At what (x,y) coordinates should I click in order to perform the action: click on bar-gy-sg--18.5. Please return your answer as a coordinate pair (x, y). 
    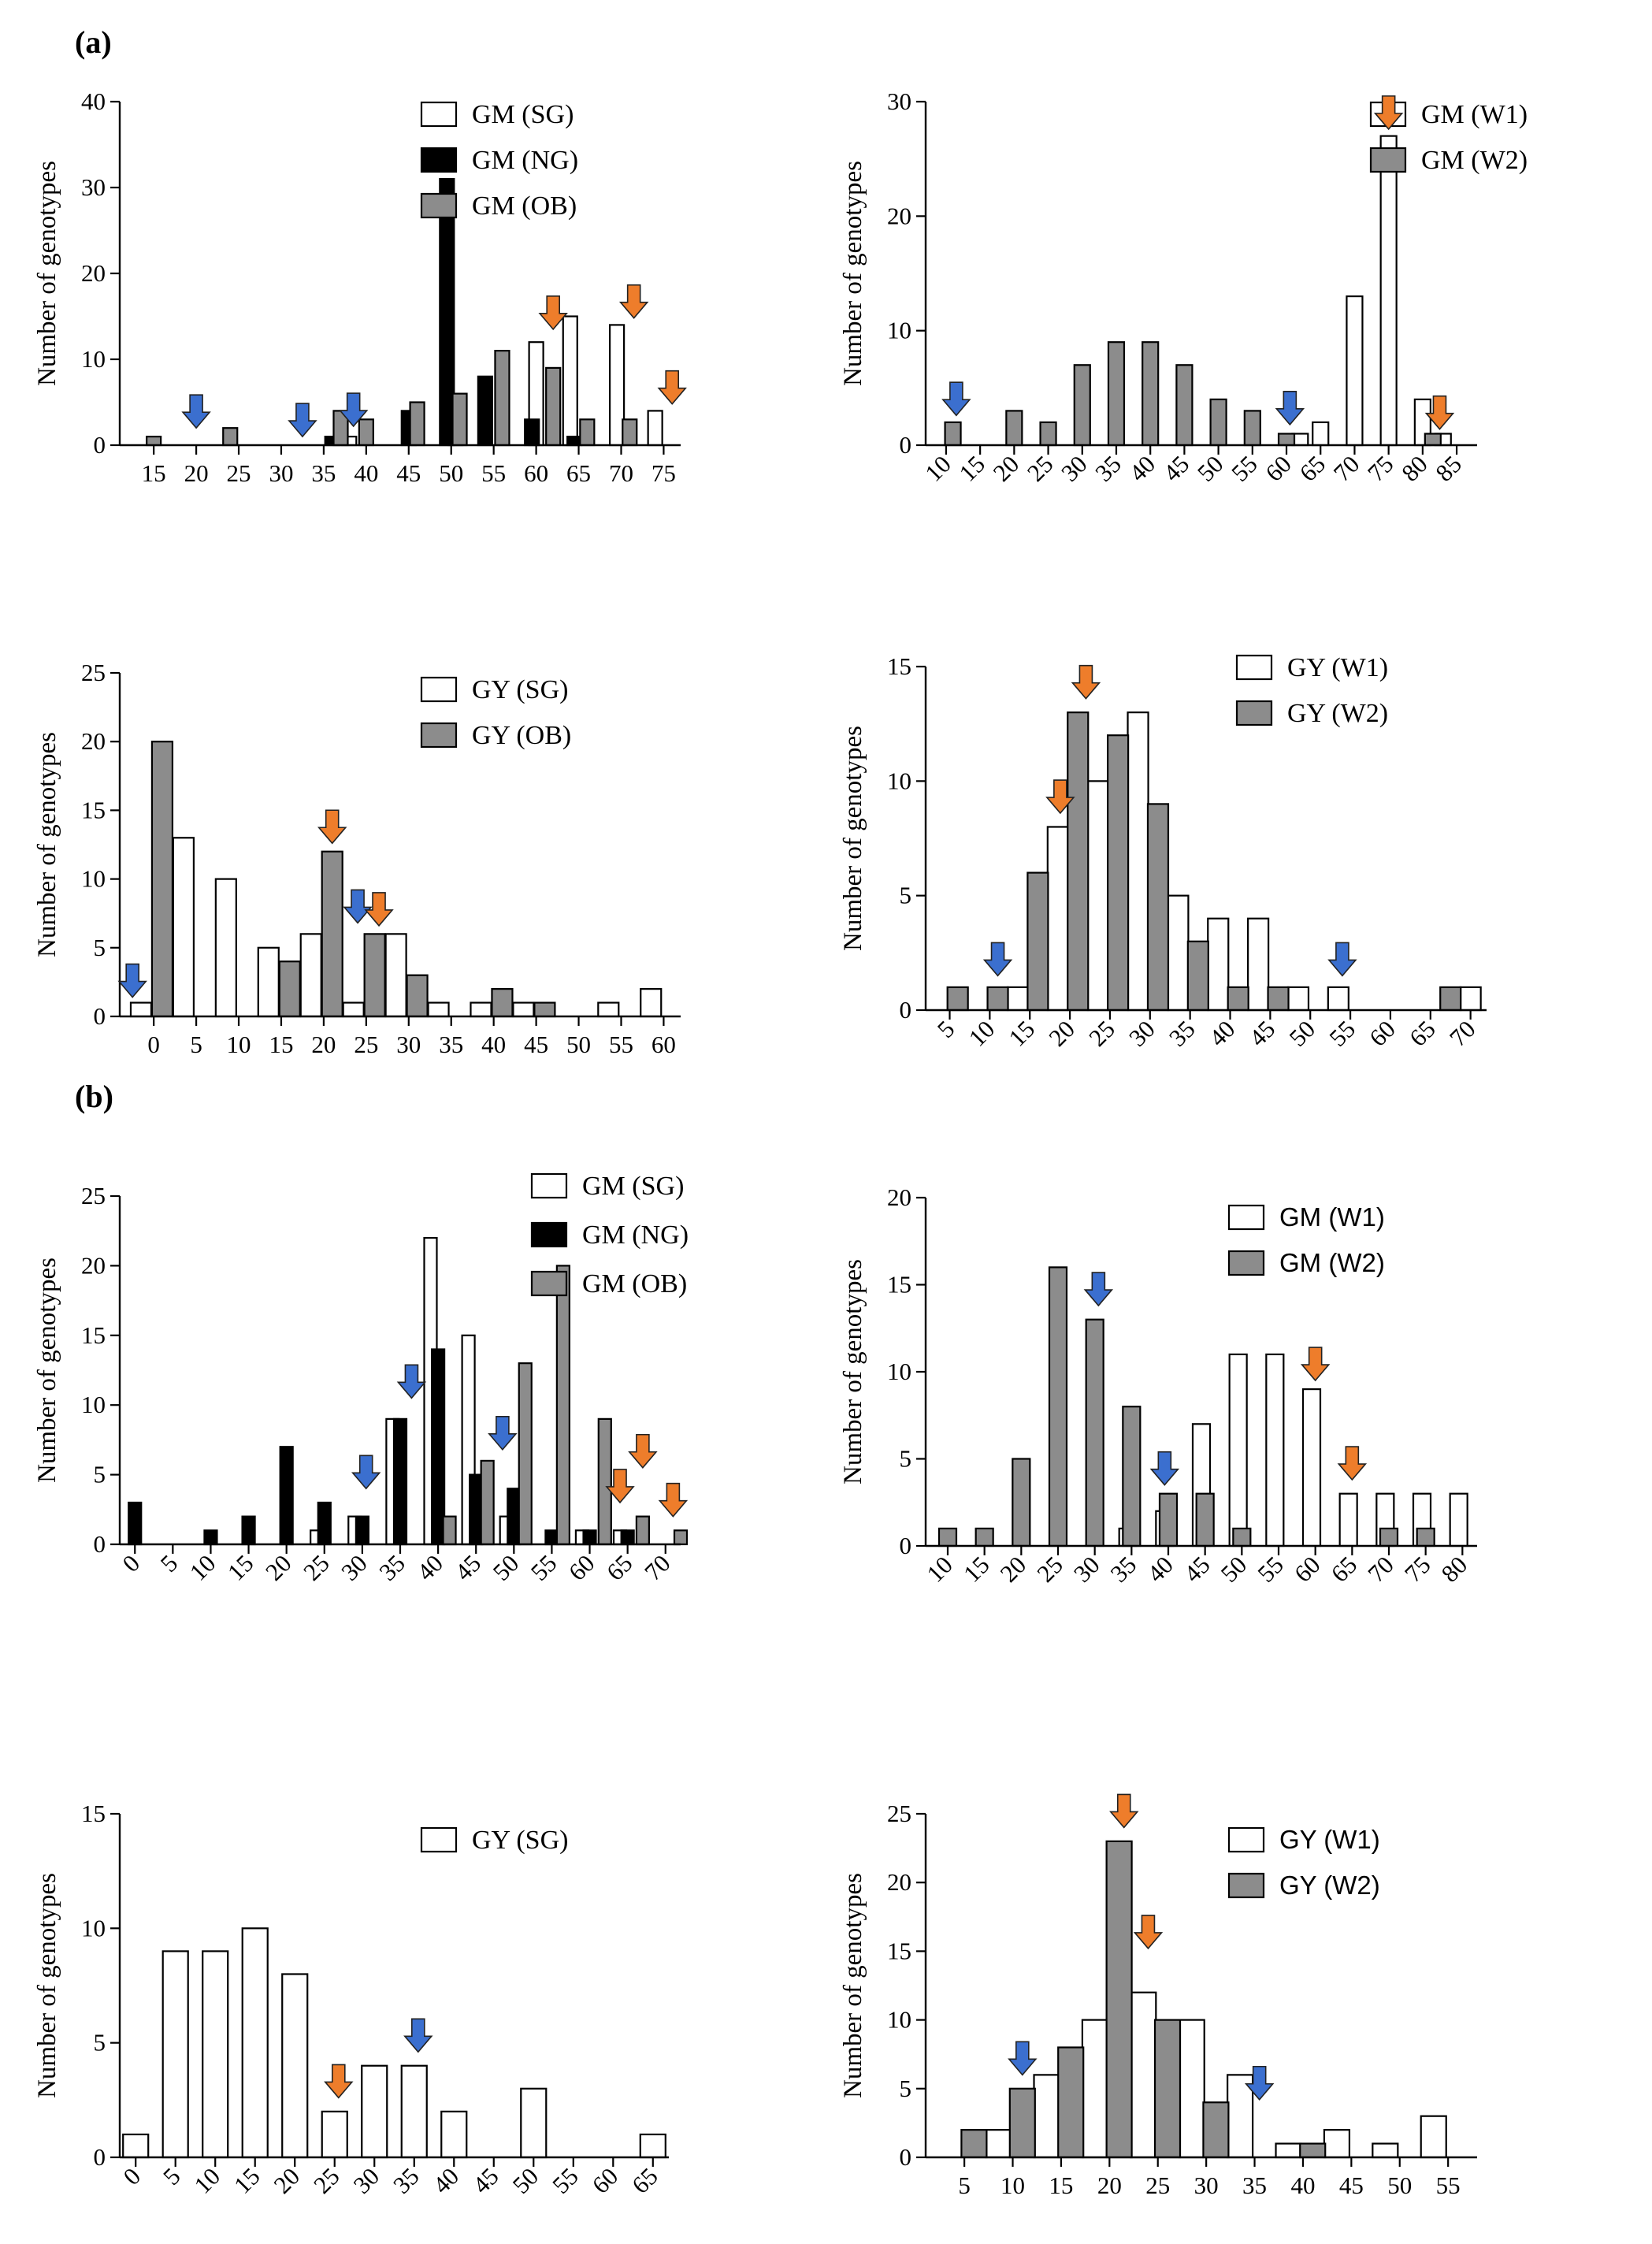
    Looking at the image, I should click on (310, 975).